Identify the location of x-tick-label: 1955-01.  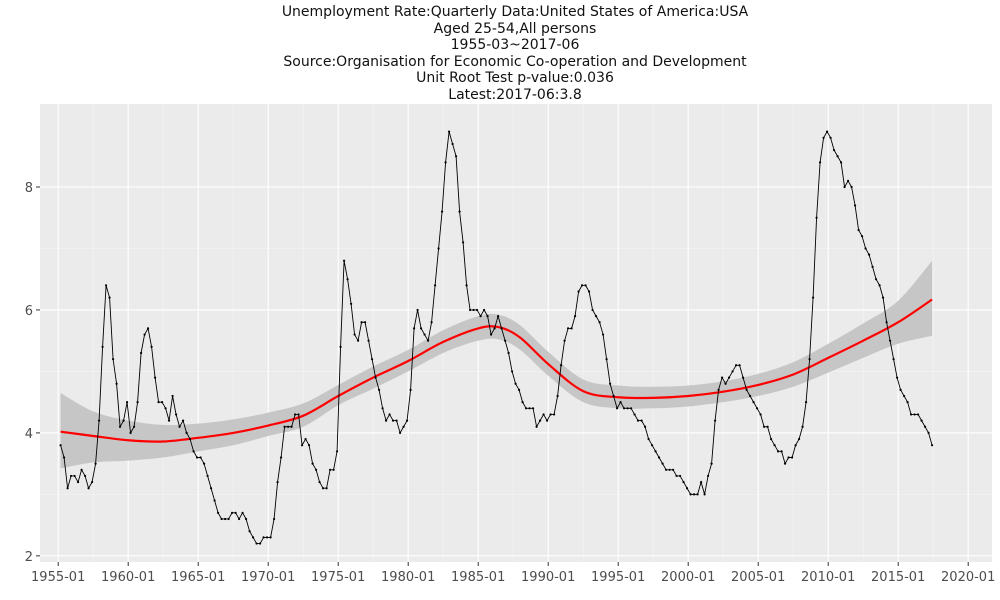
(58, 577).